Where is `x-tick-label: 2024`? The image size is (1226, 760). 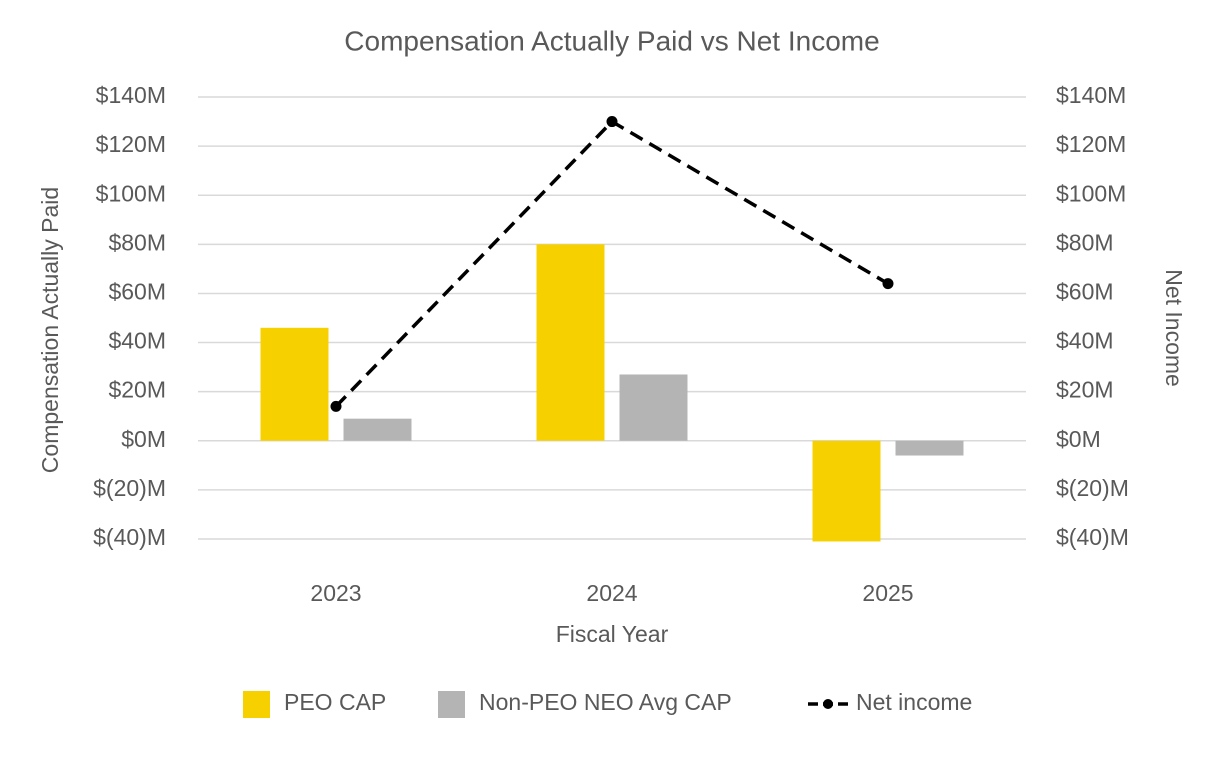 x-tick-label: 2024 is located at coordinates (611, 593).